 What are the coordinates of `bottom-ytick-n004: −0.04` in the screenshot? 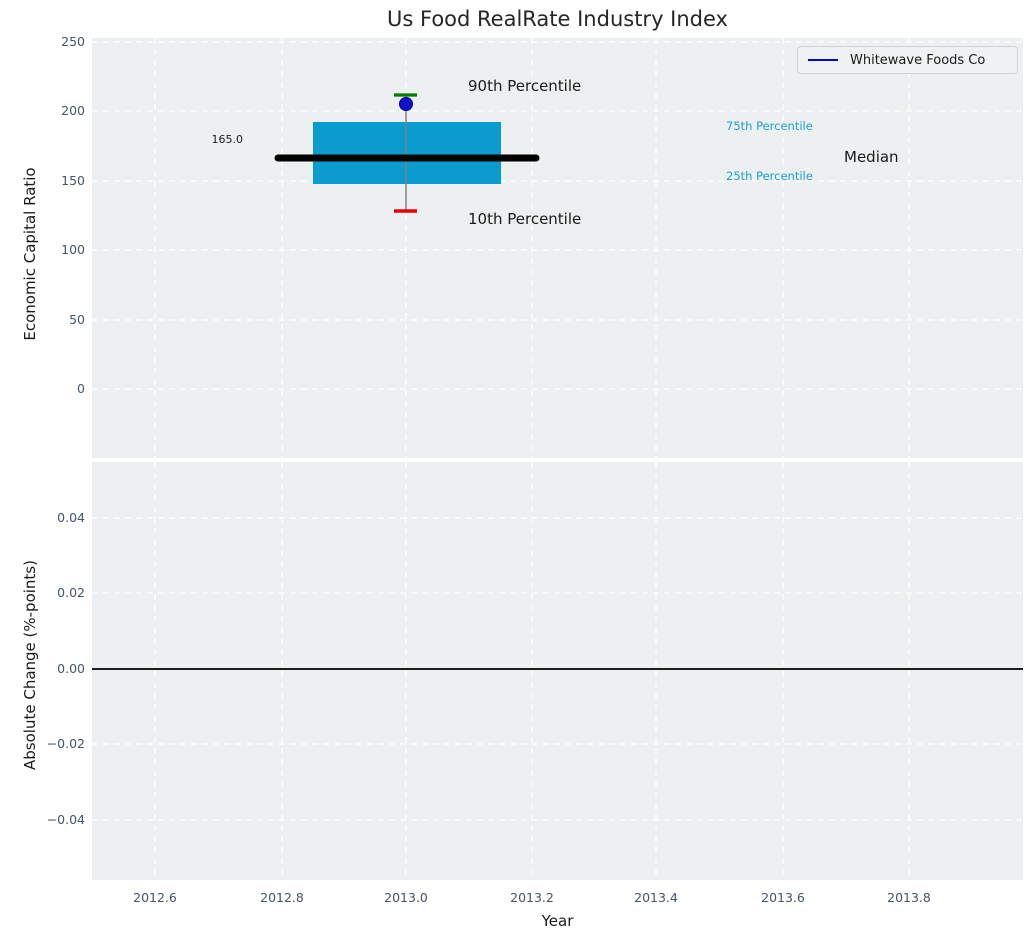 It's located at (65, 819).